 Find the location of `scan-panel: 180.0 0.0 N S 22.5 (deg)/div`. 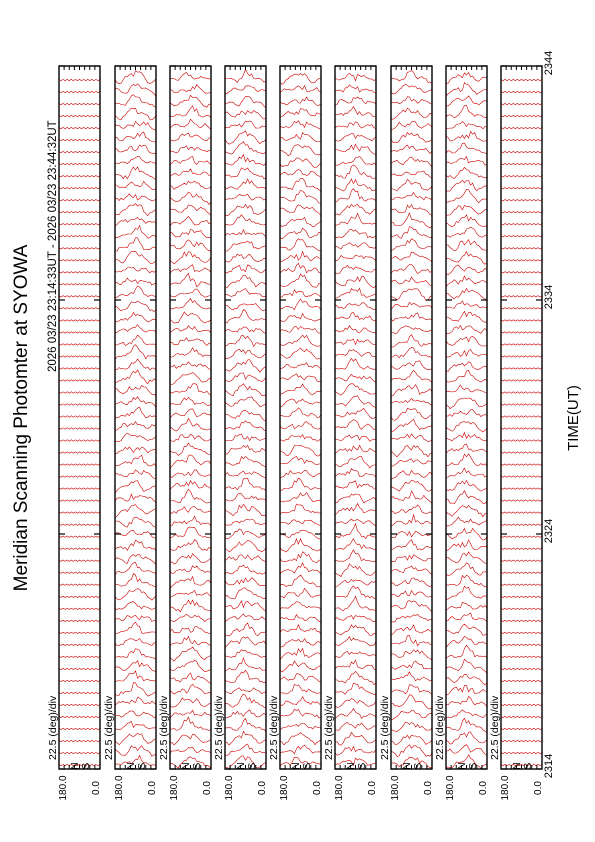

scan-panel: 180.0 0.0 N S 22.5 (deg)/div is located at coordinates (461, 433).